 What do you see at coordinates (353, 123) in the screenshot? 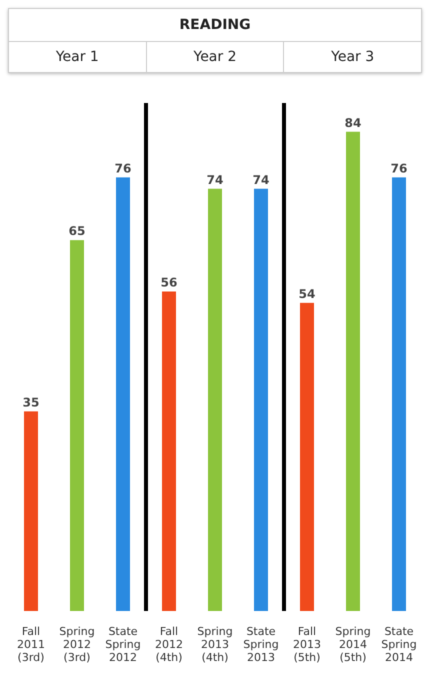
I see `data-label: 84` at bounding box center [353, 123].